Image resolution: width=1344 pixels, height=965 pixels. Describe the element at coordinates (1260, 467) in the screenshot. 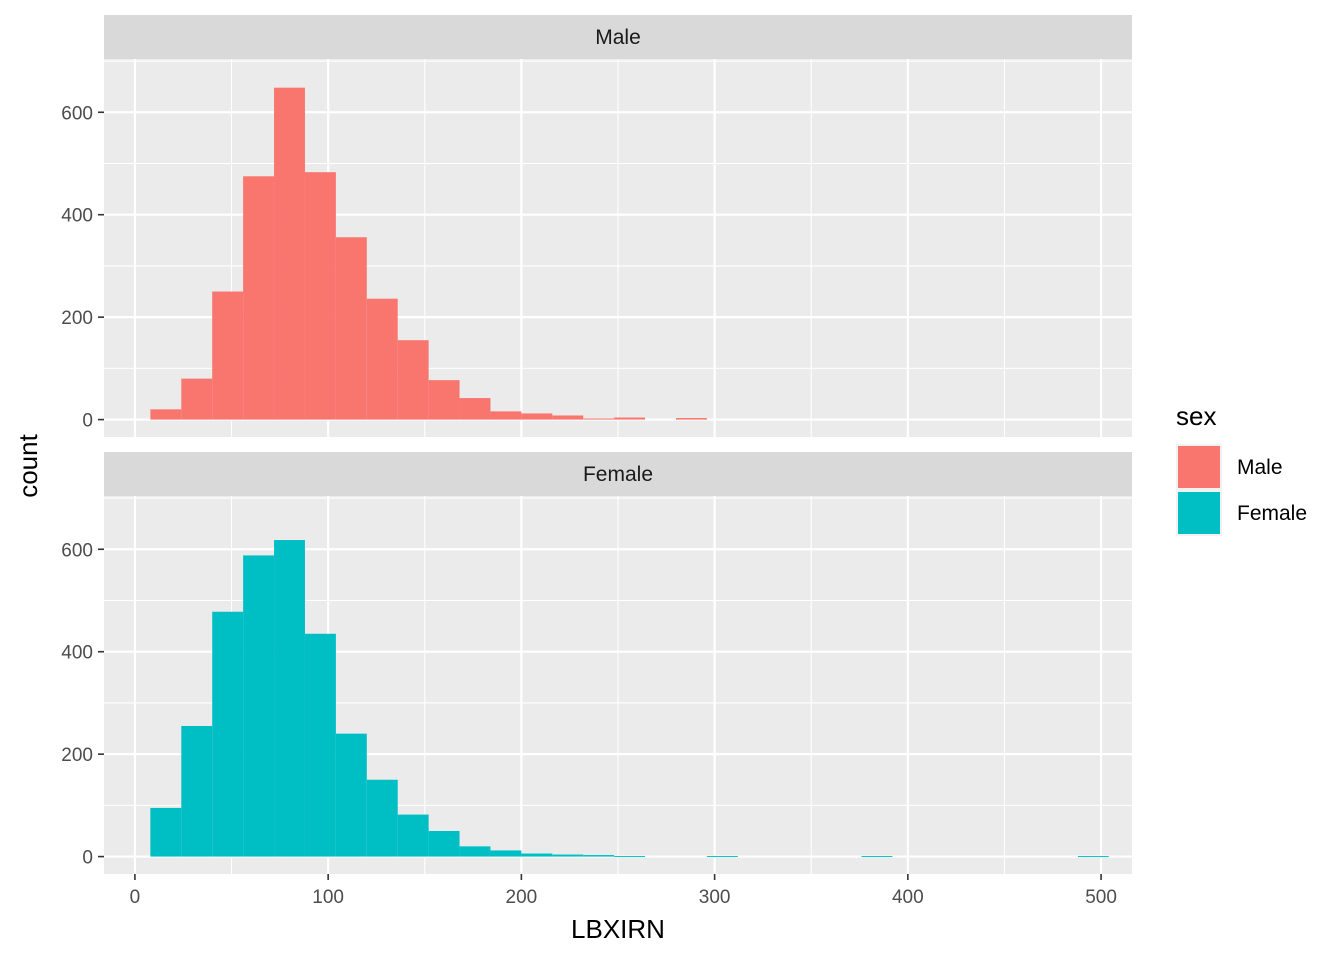

I see `legend-label: Male` at that location.